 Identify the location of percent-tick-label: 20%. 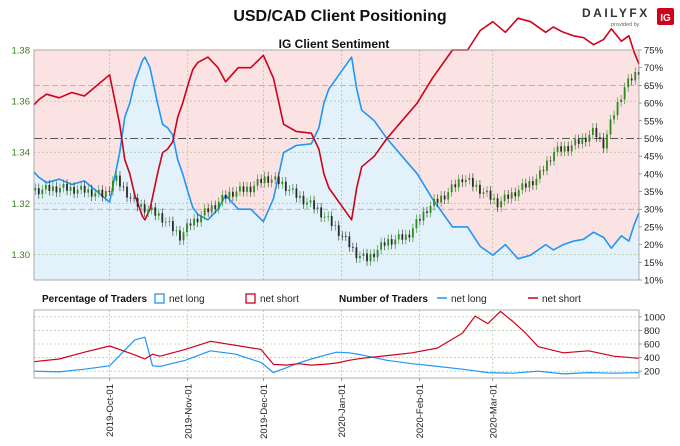
(654, 245).